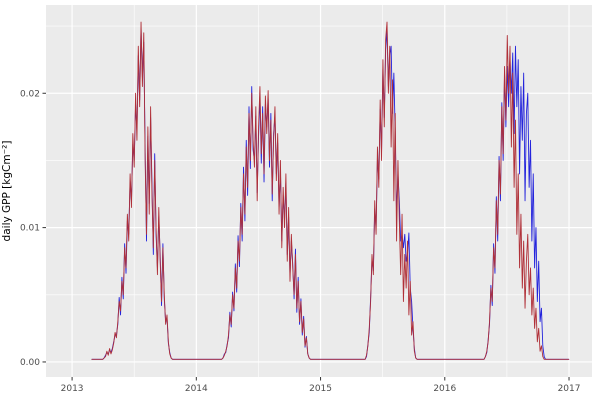 This screenshot has width=600, height=400. What do you see at coordinates (72, 389) in the screenshot?
I see `x-tick-label: 2013` at bounding box center [72, 389].